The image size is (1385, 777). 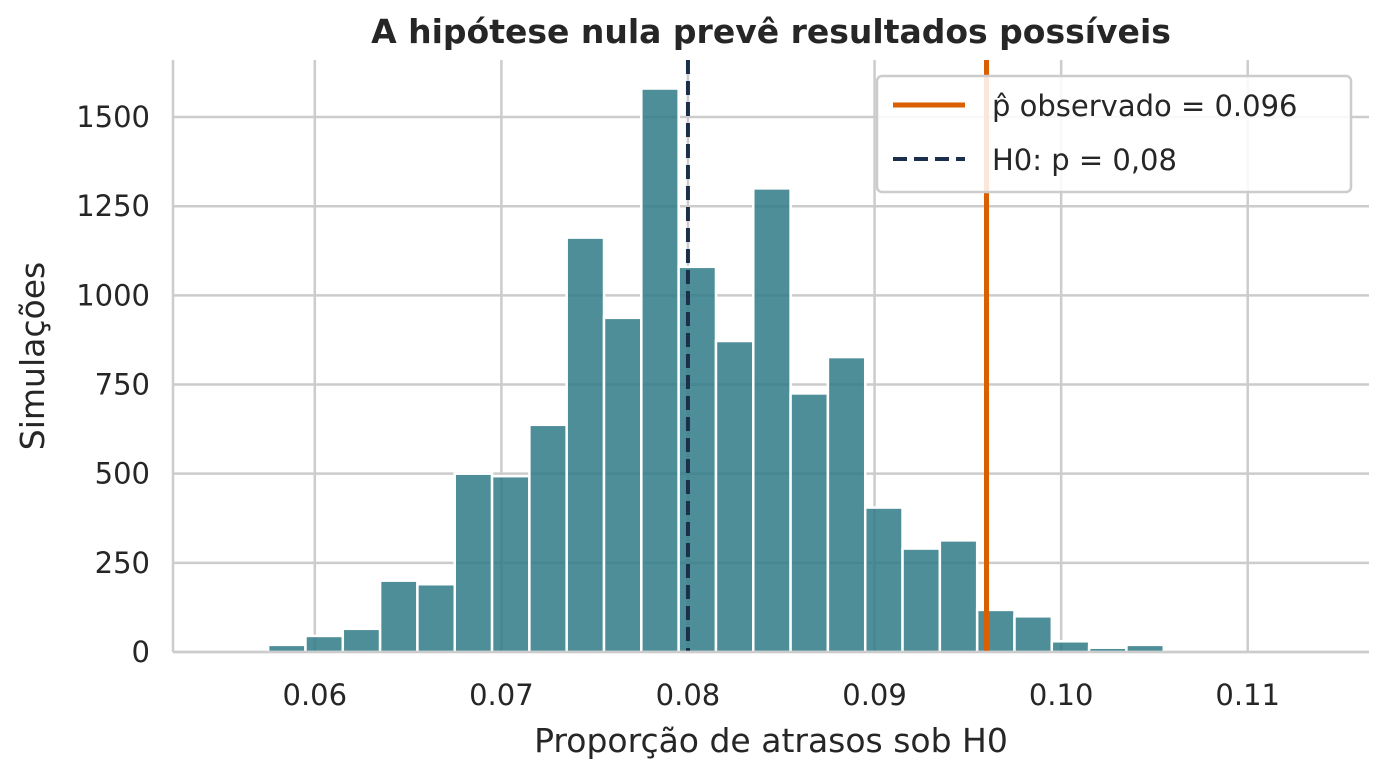 I want to click on x-tick-label: 0.09, so click(x=874, y=695).